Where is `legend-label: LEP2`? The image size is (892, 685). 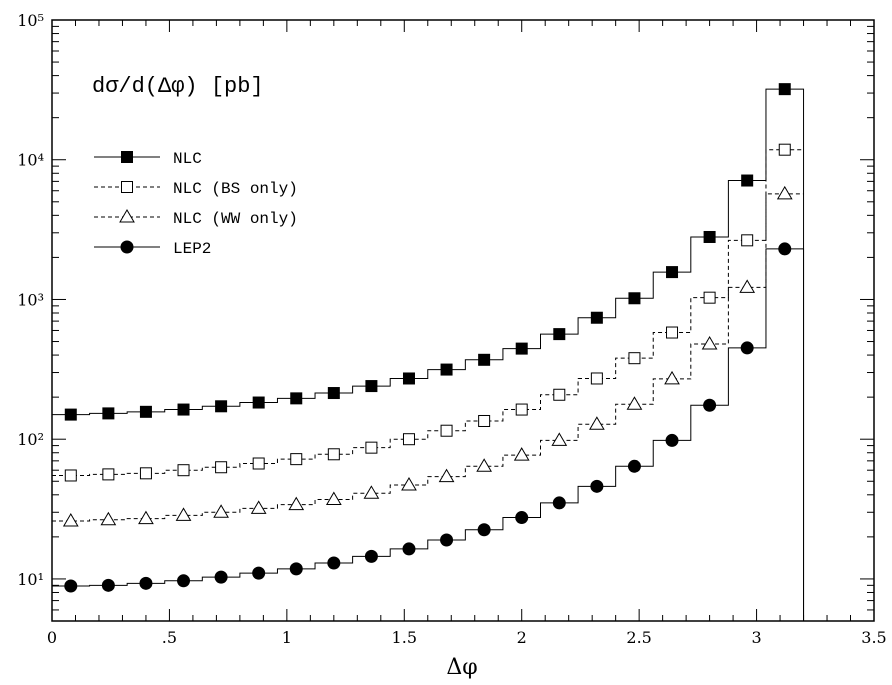 legend-label: LEP2 is located at coordinates (192, 249).